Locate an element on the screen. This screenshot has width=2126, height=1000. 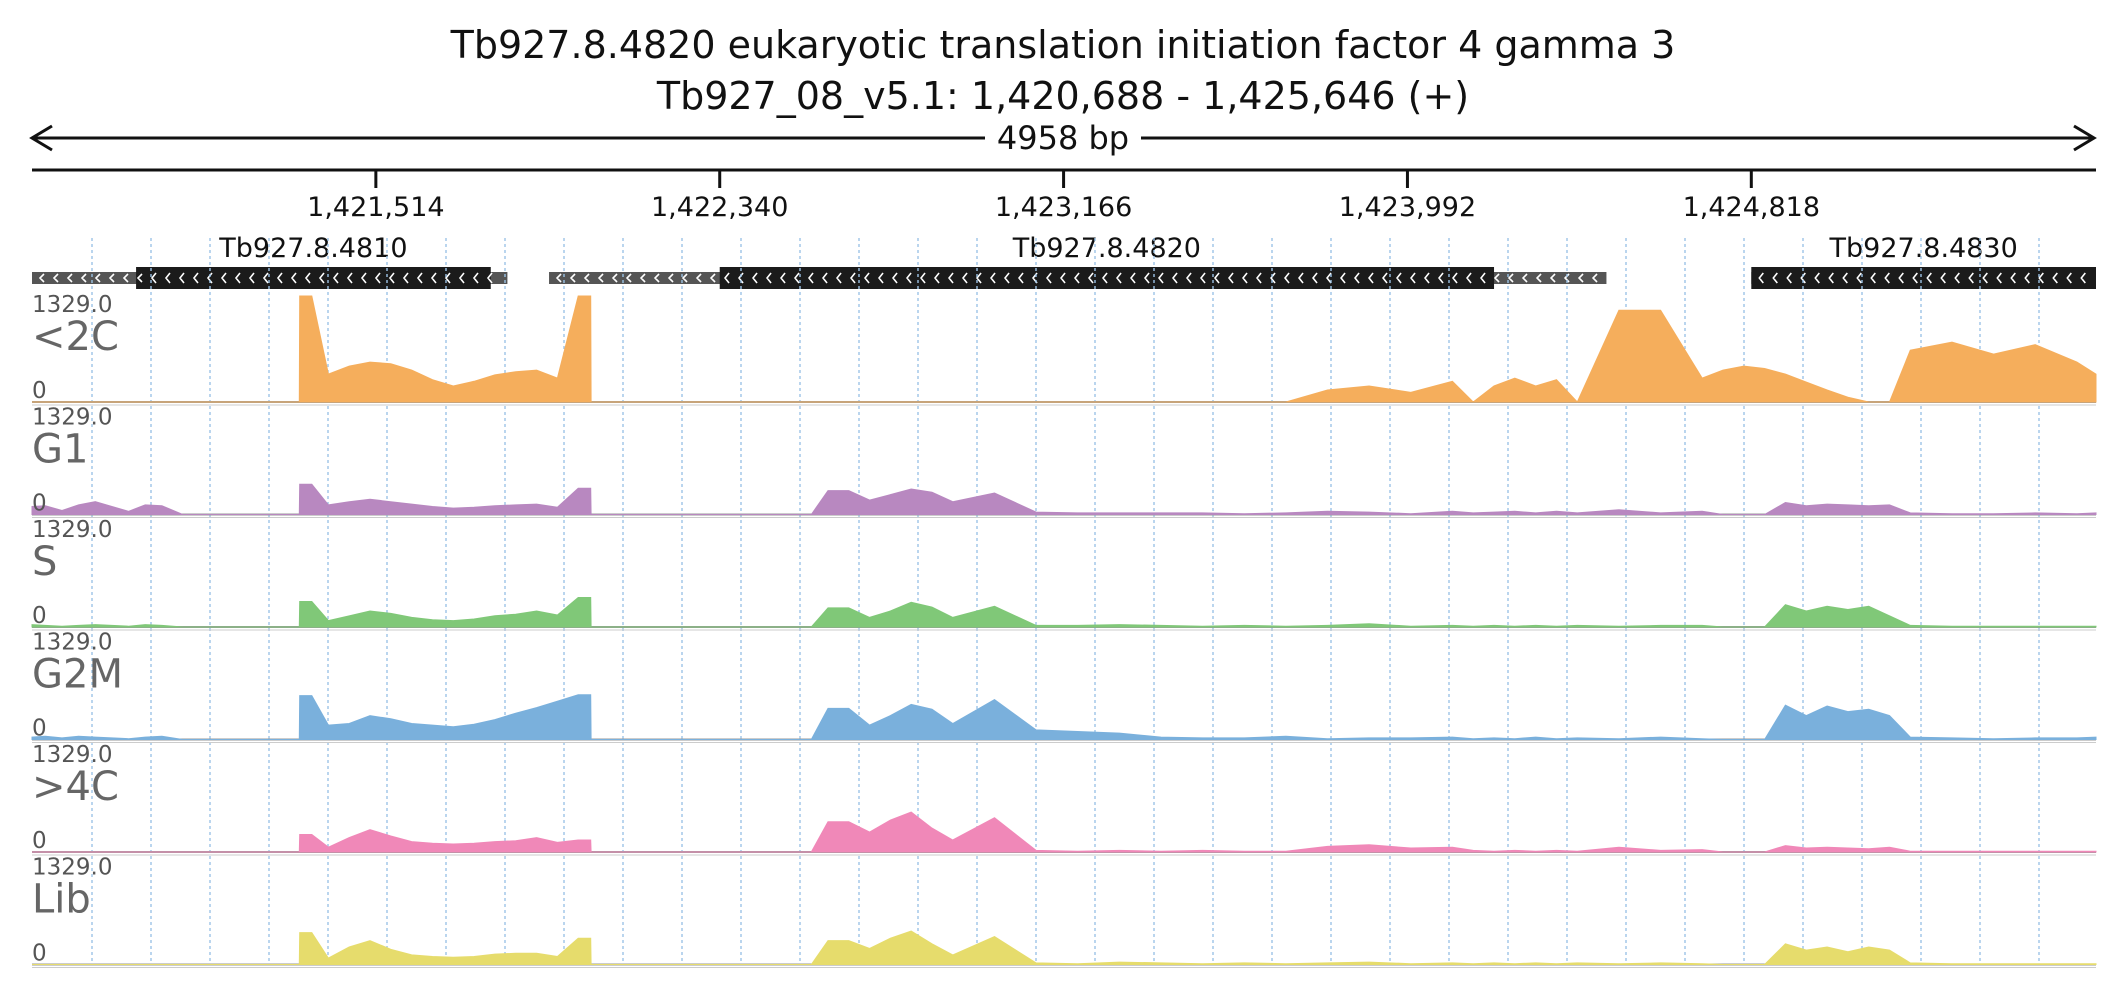
span-indicator: 4958 bp is located at coordinates (1063, 138).